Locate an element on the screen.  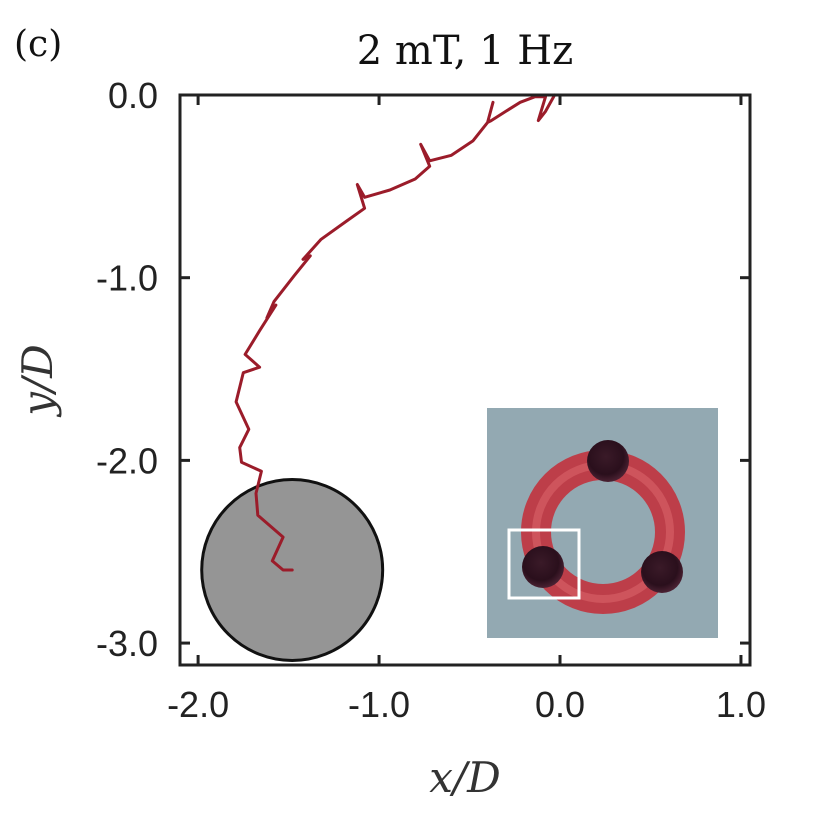
chart-title: 2 mT, 1 Hz is located at coordinates (465, 51).